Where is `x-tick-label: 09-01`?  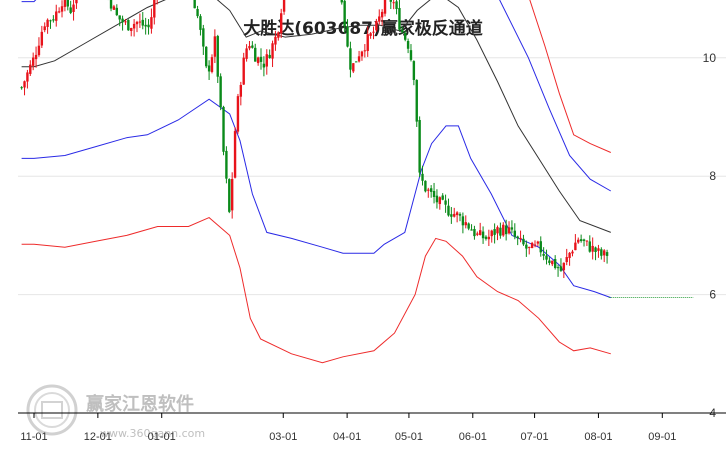
x-tick-label: 09-01 is located at coordinates (662, 437).